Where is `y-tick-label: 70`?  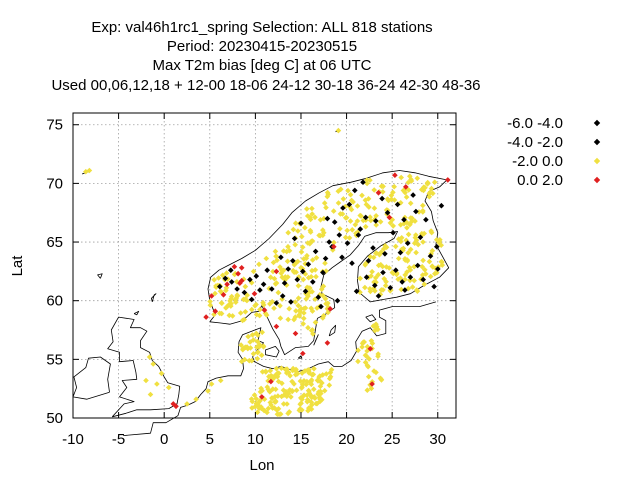 y-tick-label: 70 is located at coordinates (54, 183).